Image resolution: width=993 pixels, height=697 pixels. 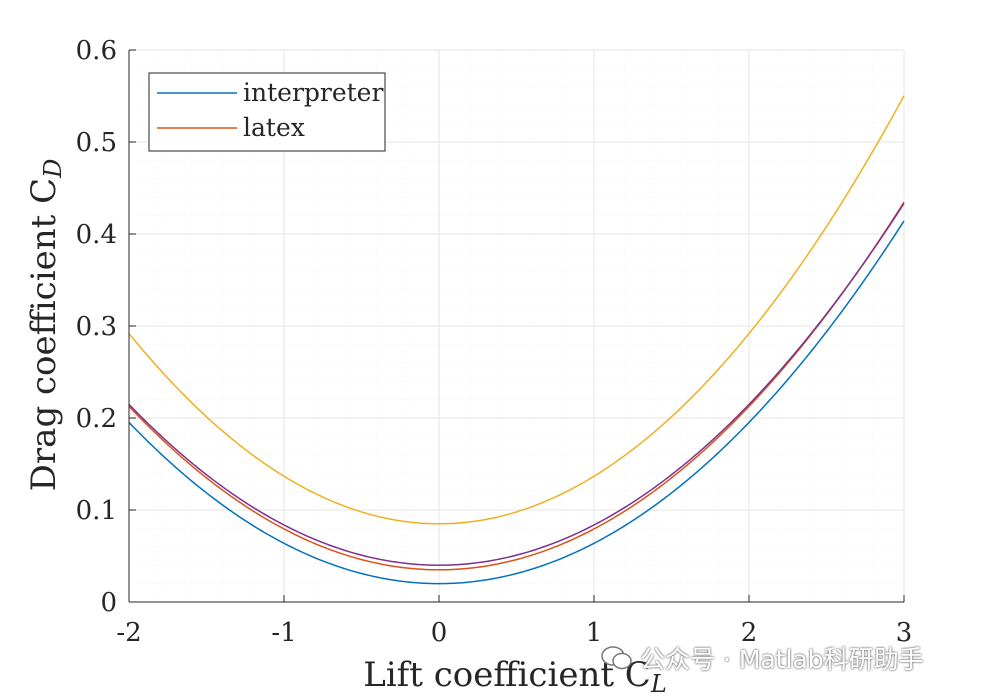 What do you see at coordinates (128, 633) in the screenshot?
I see `x-tick-label: -2` at bounding box center [128, 633].